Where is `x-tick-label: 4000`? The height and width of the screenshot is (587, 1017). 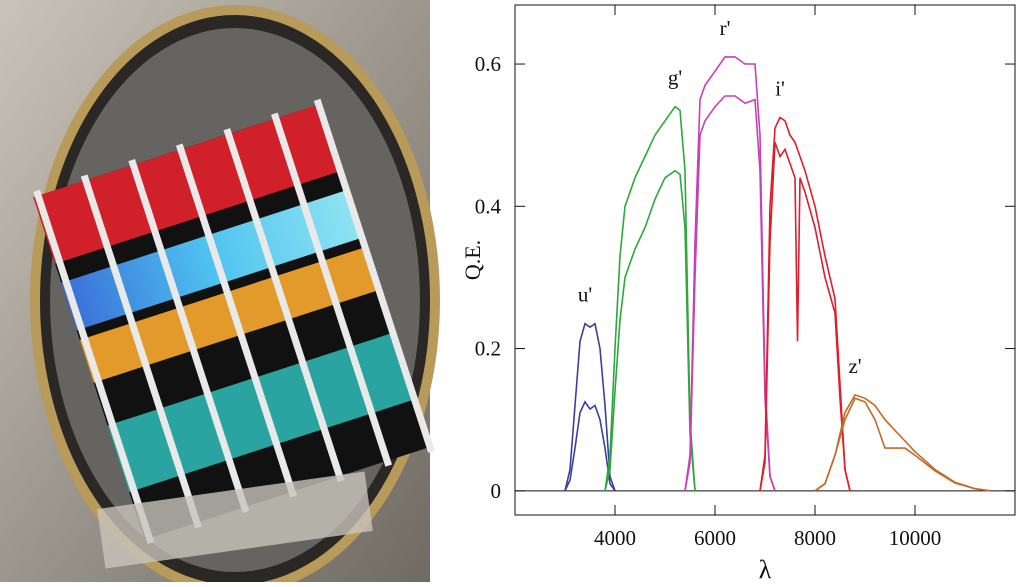 x-tick-label: 4000 is located at coordinates (615, 538).